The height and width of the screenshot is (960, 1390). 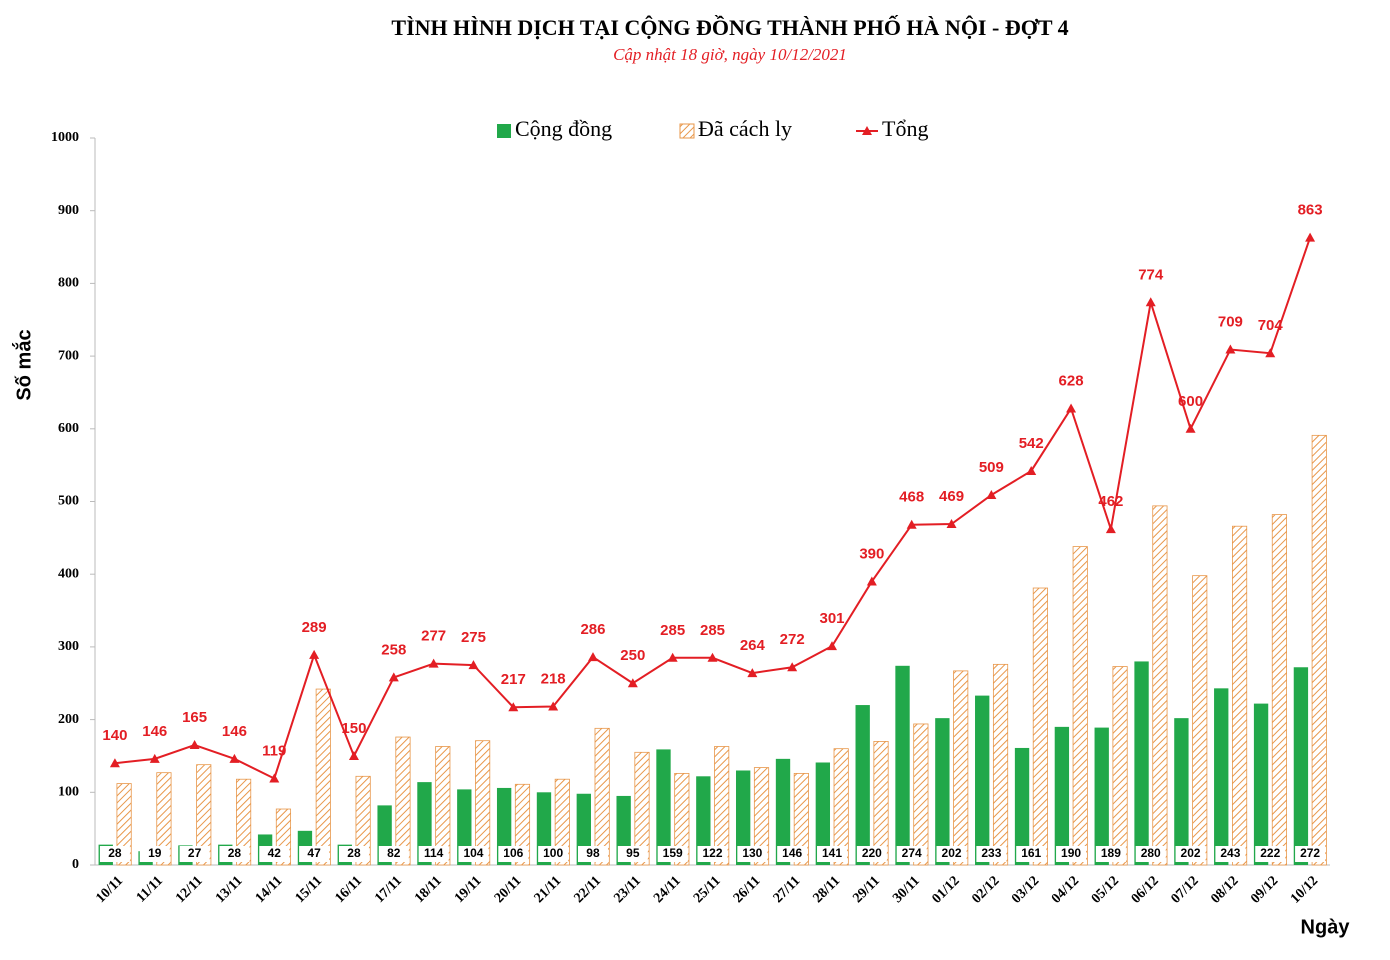 What do you see at coordinates (1224, 889) in the screenshot?
I see `x-tick-label: 08/12` at bounding box center [1224, 889].